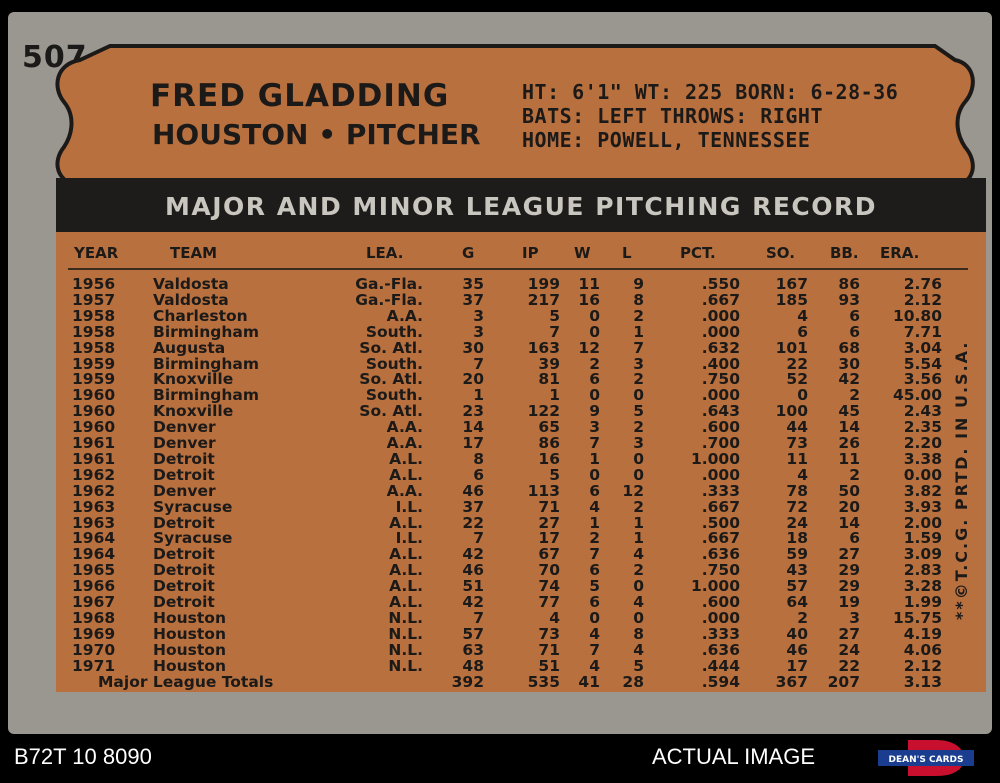  I want to click on table-cell: 20, so click(473, 379).